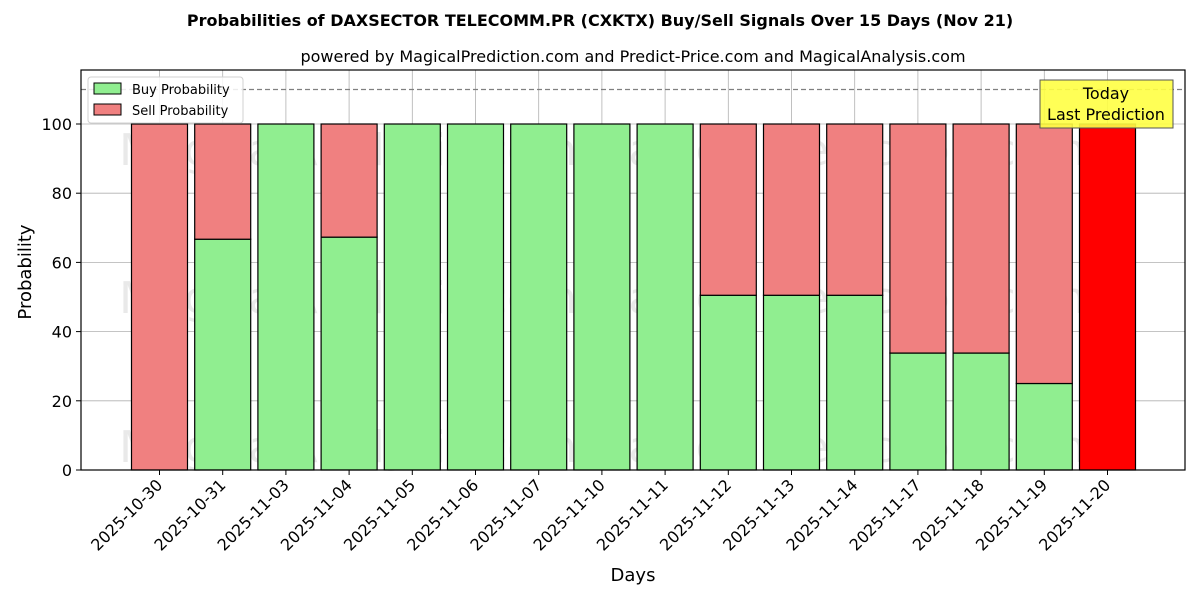 The image size is (1200, 600). Describe the element at coordinates (181, 90) in the screenshot. I see `legend-buy-label: Buy Probability` at that location.